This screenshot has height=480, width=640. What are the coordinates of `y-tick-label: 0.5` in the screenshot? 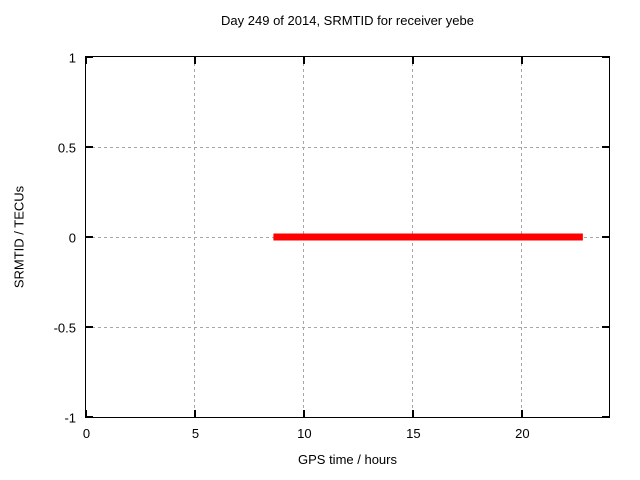 It's located at (66, 147).